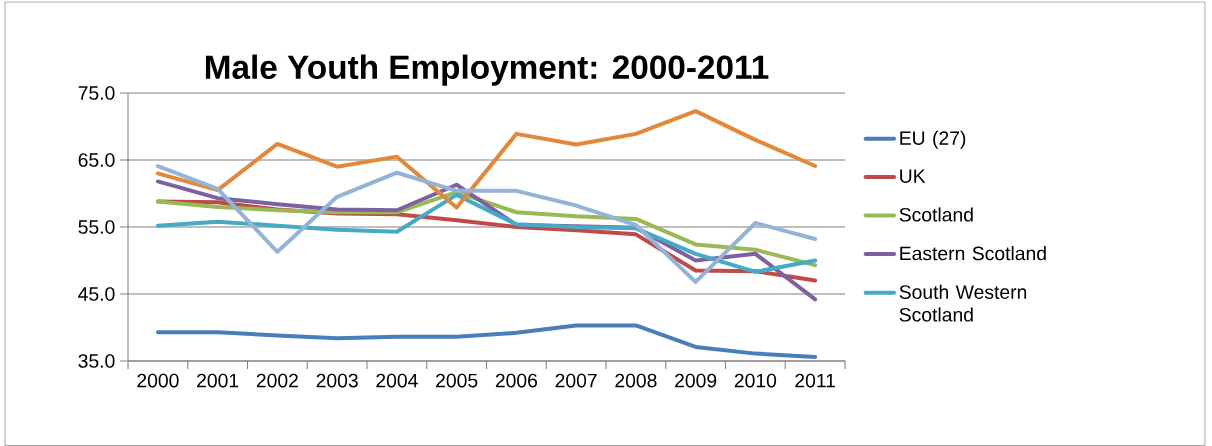  I want to click on chart-title: Male Youth Employment: 2000-2011, so click(487, 70).